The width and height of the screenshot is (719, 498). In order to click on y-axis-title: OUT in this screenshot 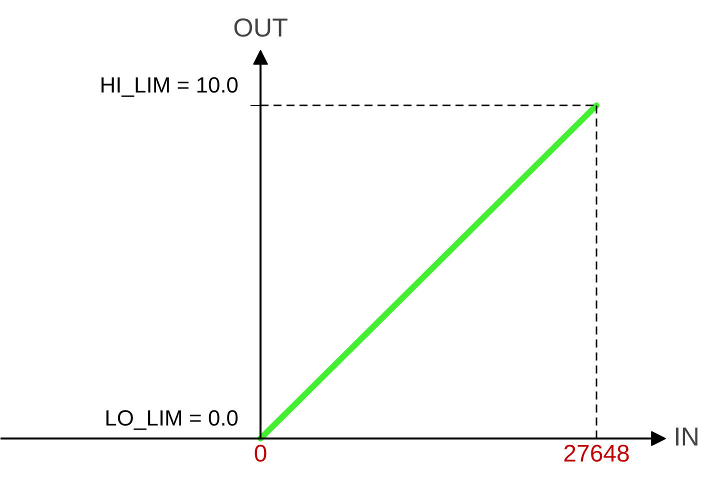, I will do `click(260, 27)`.